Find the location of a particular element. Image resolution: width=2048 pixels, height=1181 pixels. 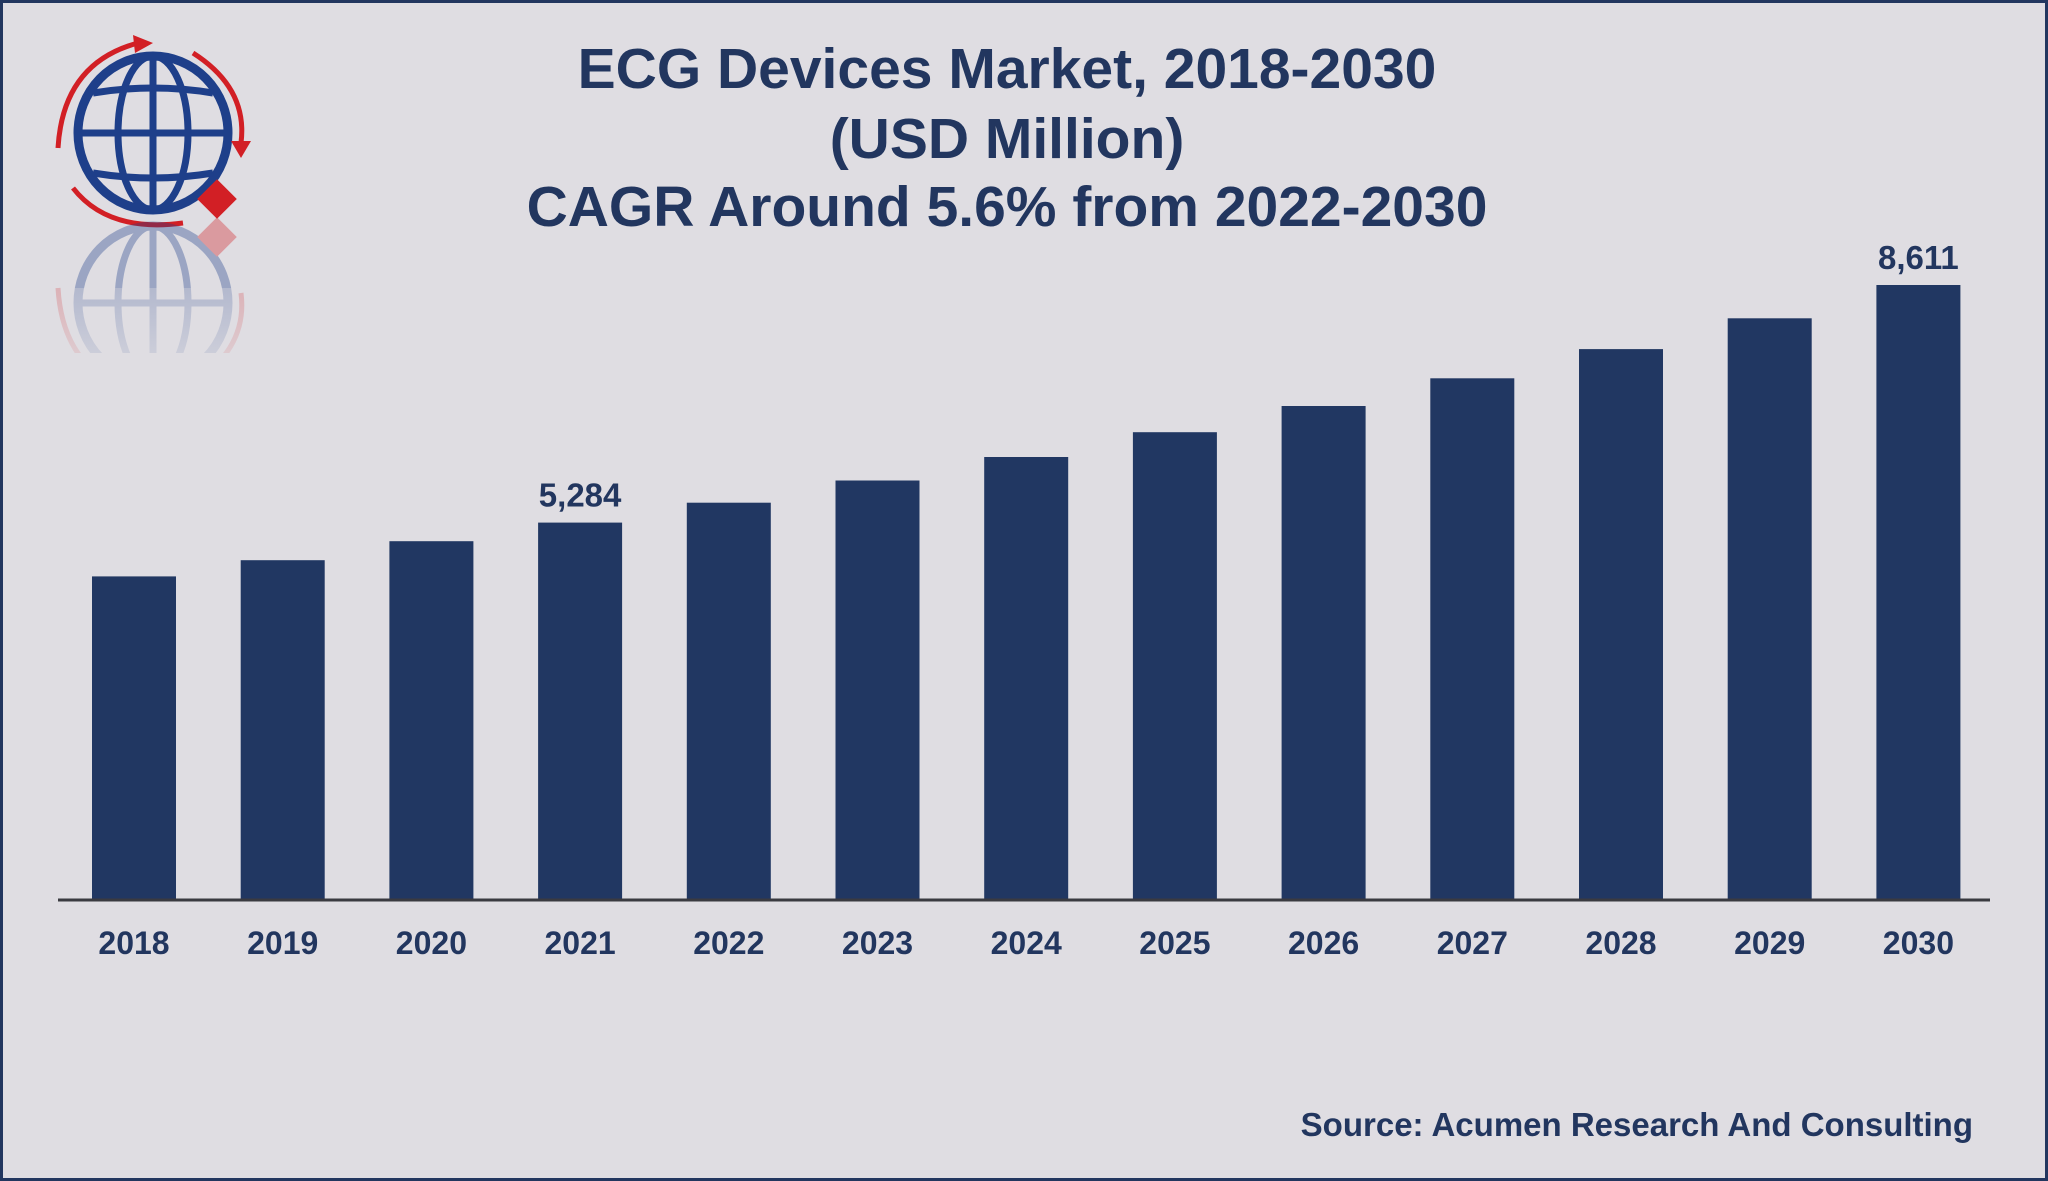

bar-2030 is located at coordinates (1918, 592).